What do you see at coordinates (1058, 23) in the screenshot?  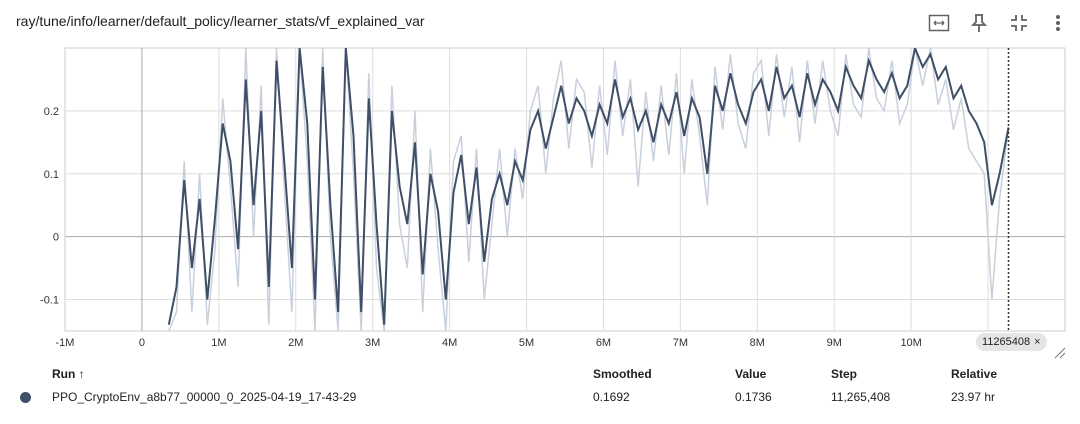 I see `more-vert-icon` at bounding box center [1058, 23].